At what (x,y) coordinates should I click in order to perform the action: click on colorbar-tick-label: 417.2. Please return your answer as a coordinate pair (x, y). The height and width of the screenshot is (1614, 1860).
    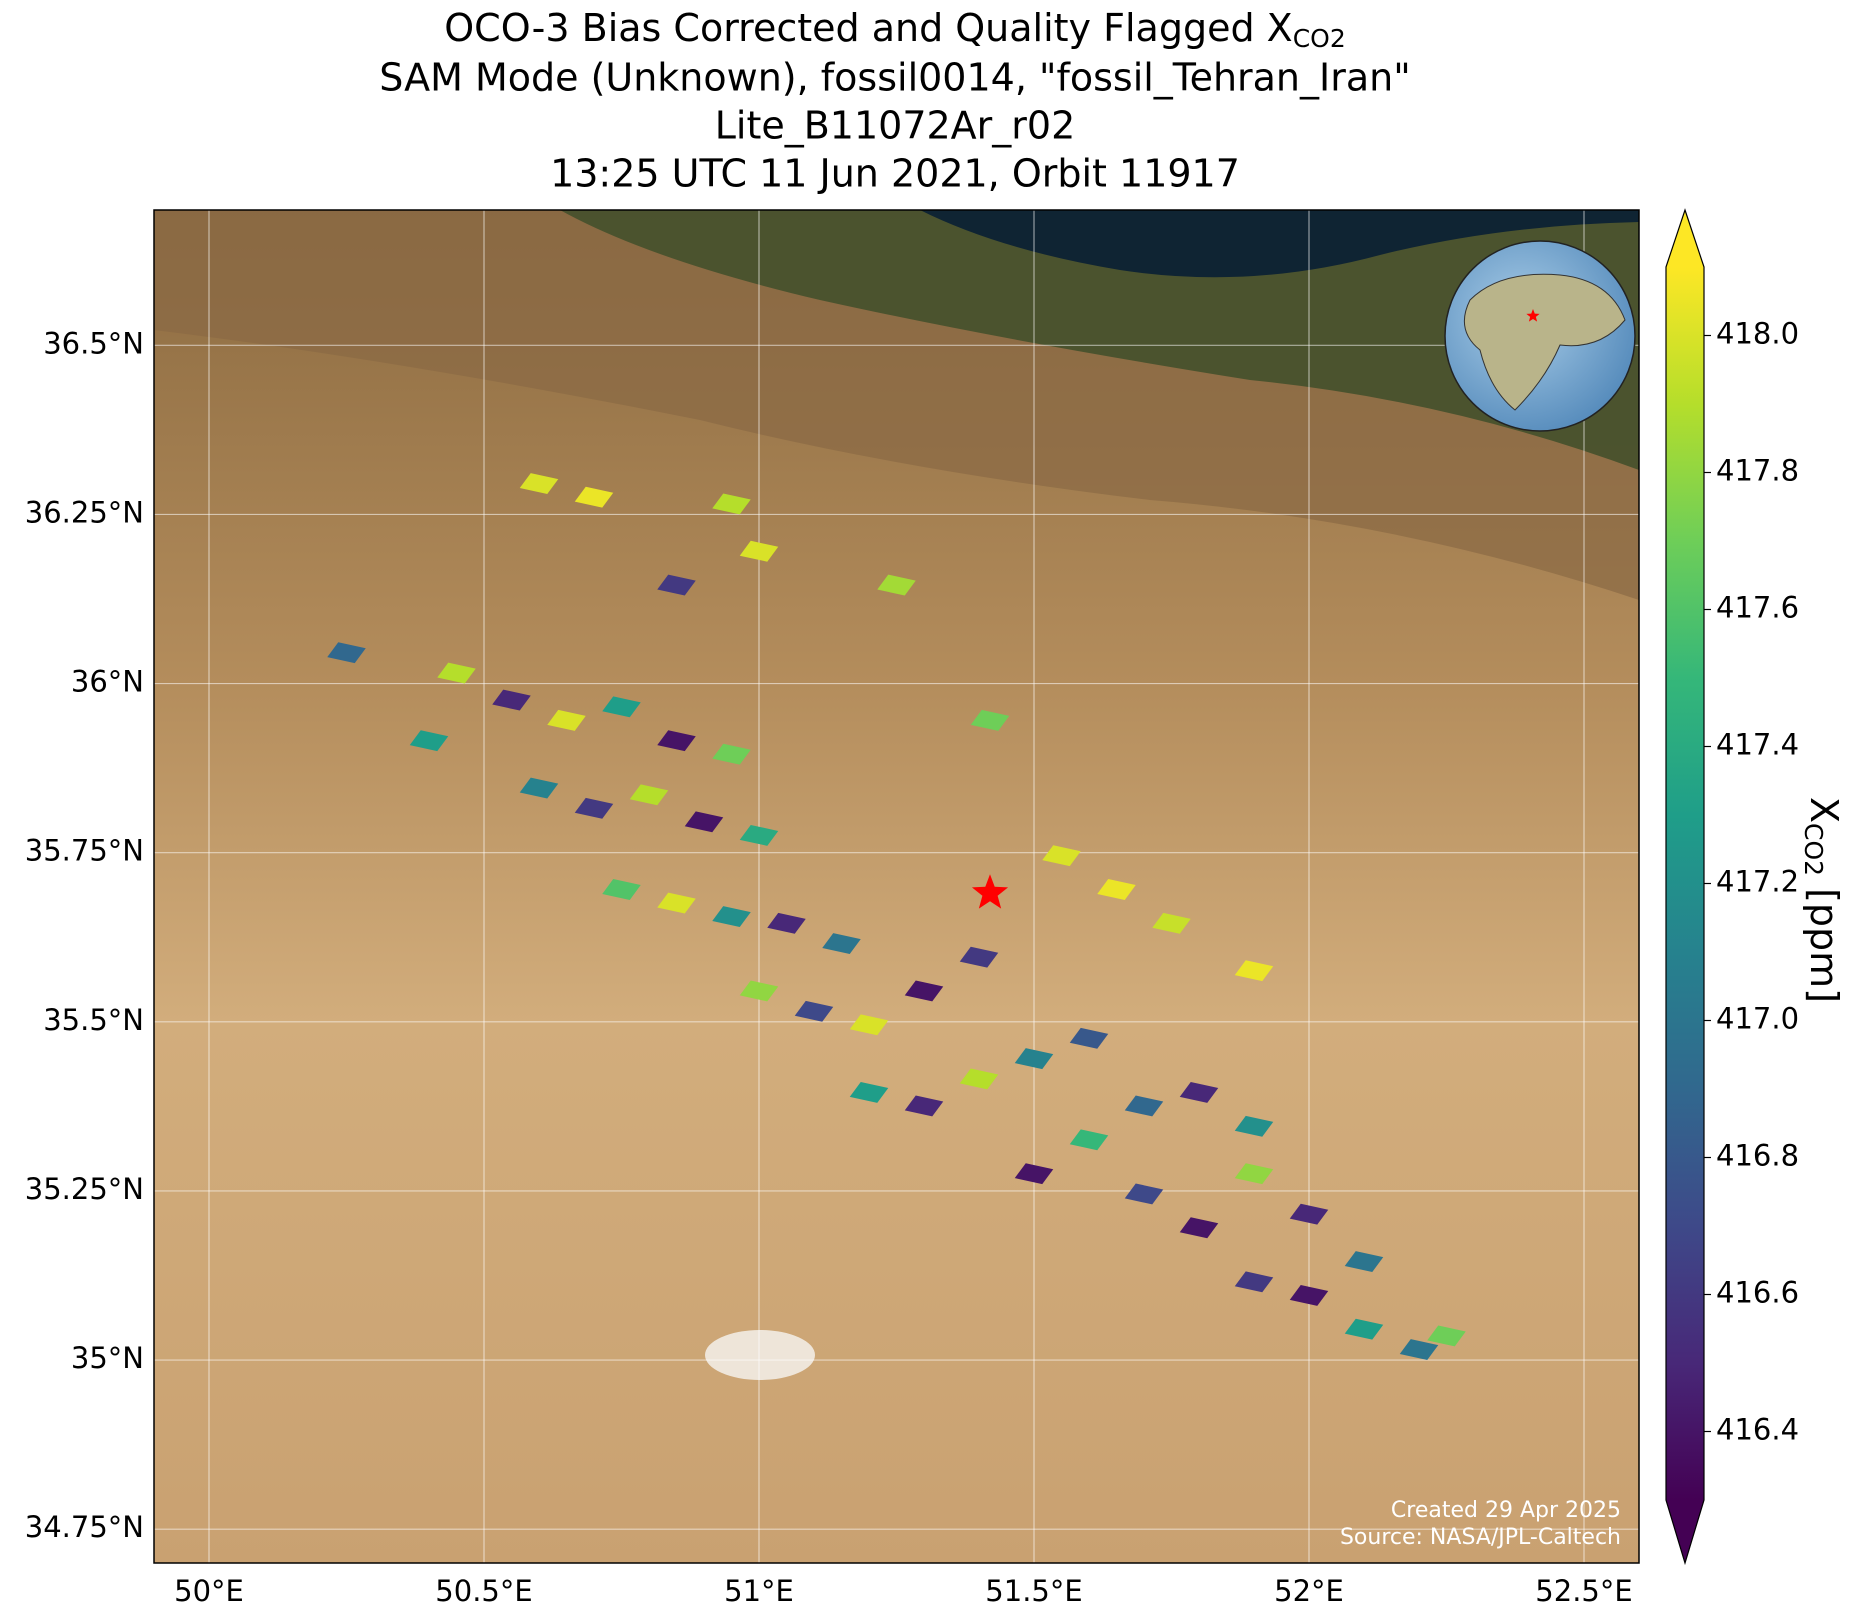
    Looking at the image, I should click on (1757, 882).